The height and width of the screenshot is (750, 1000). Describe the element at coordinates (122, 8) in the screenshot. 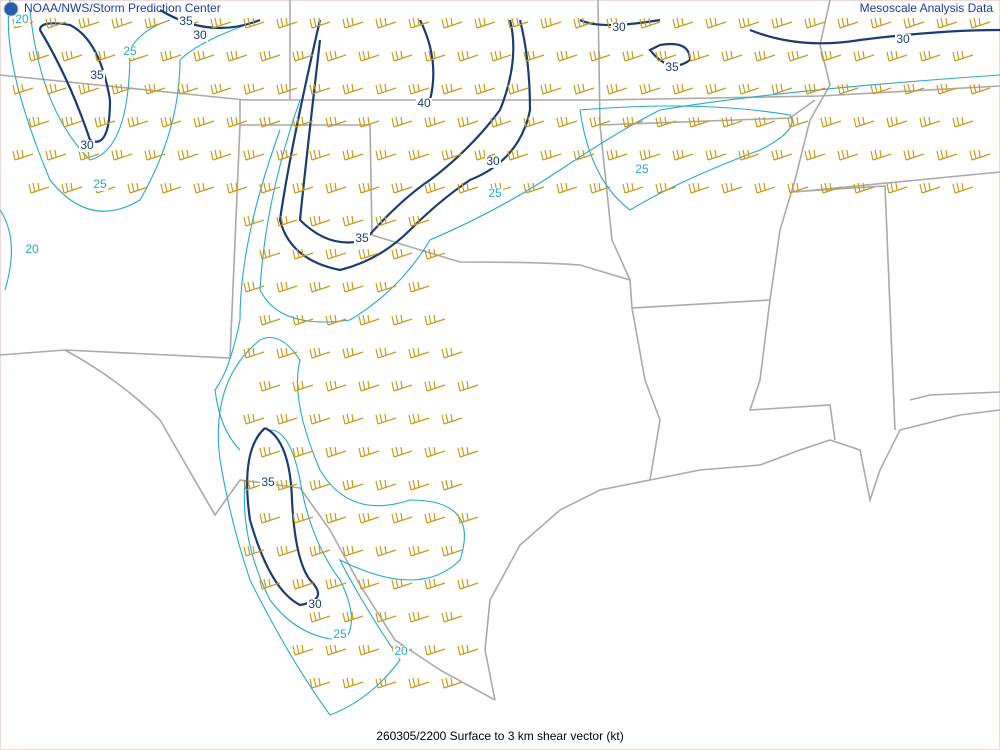

I see `header-left: NOAA/NWS/Storm Prediction Center` at that location.